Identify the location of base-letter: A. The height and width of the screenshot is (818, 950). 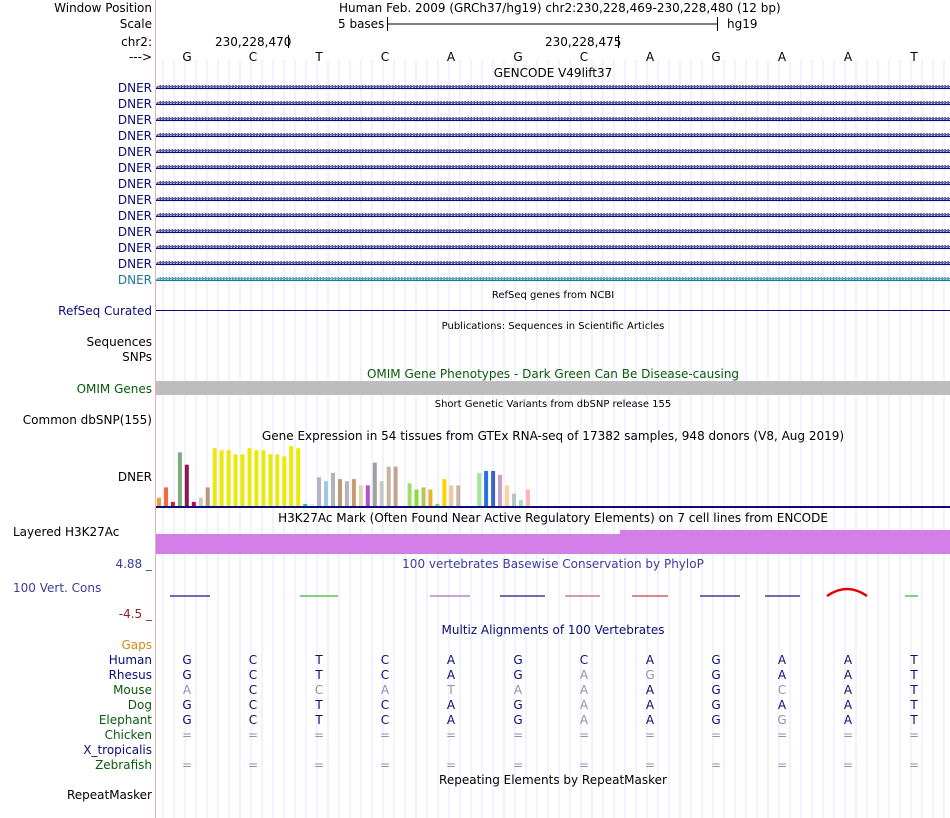
(650, 57).